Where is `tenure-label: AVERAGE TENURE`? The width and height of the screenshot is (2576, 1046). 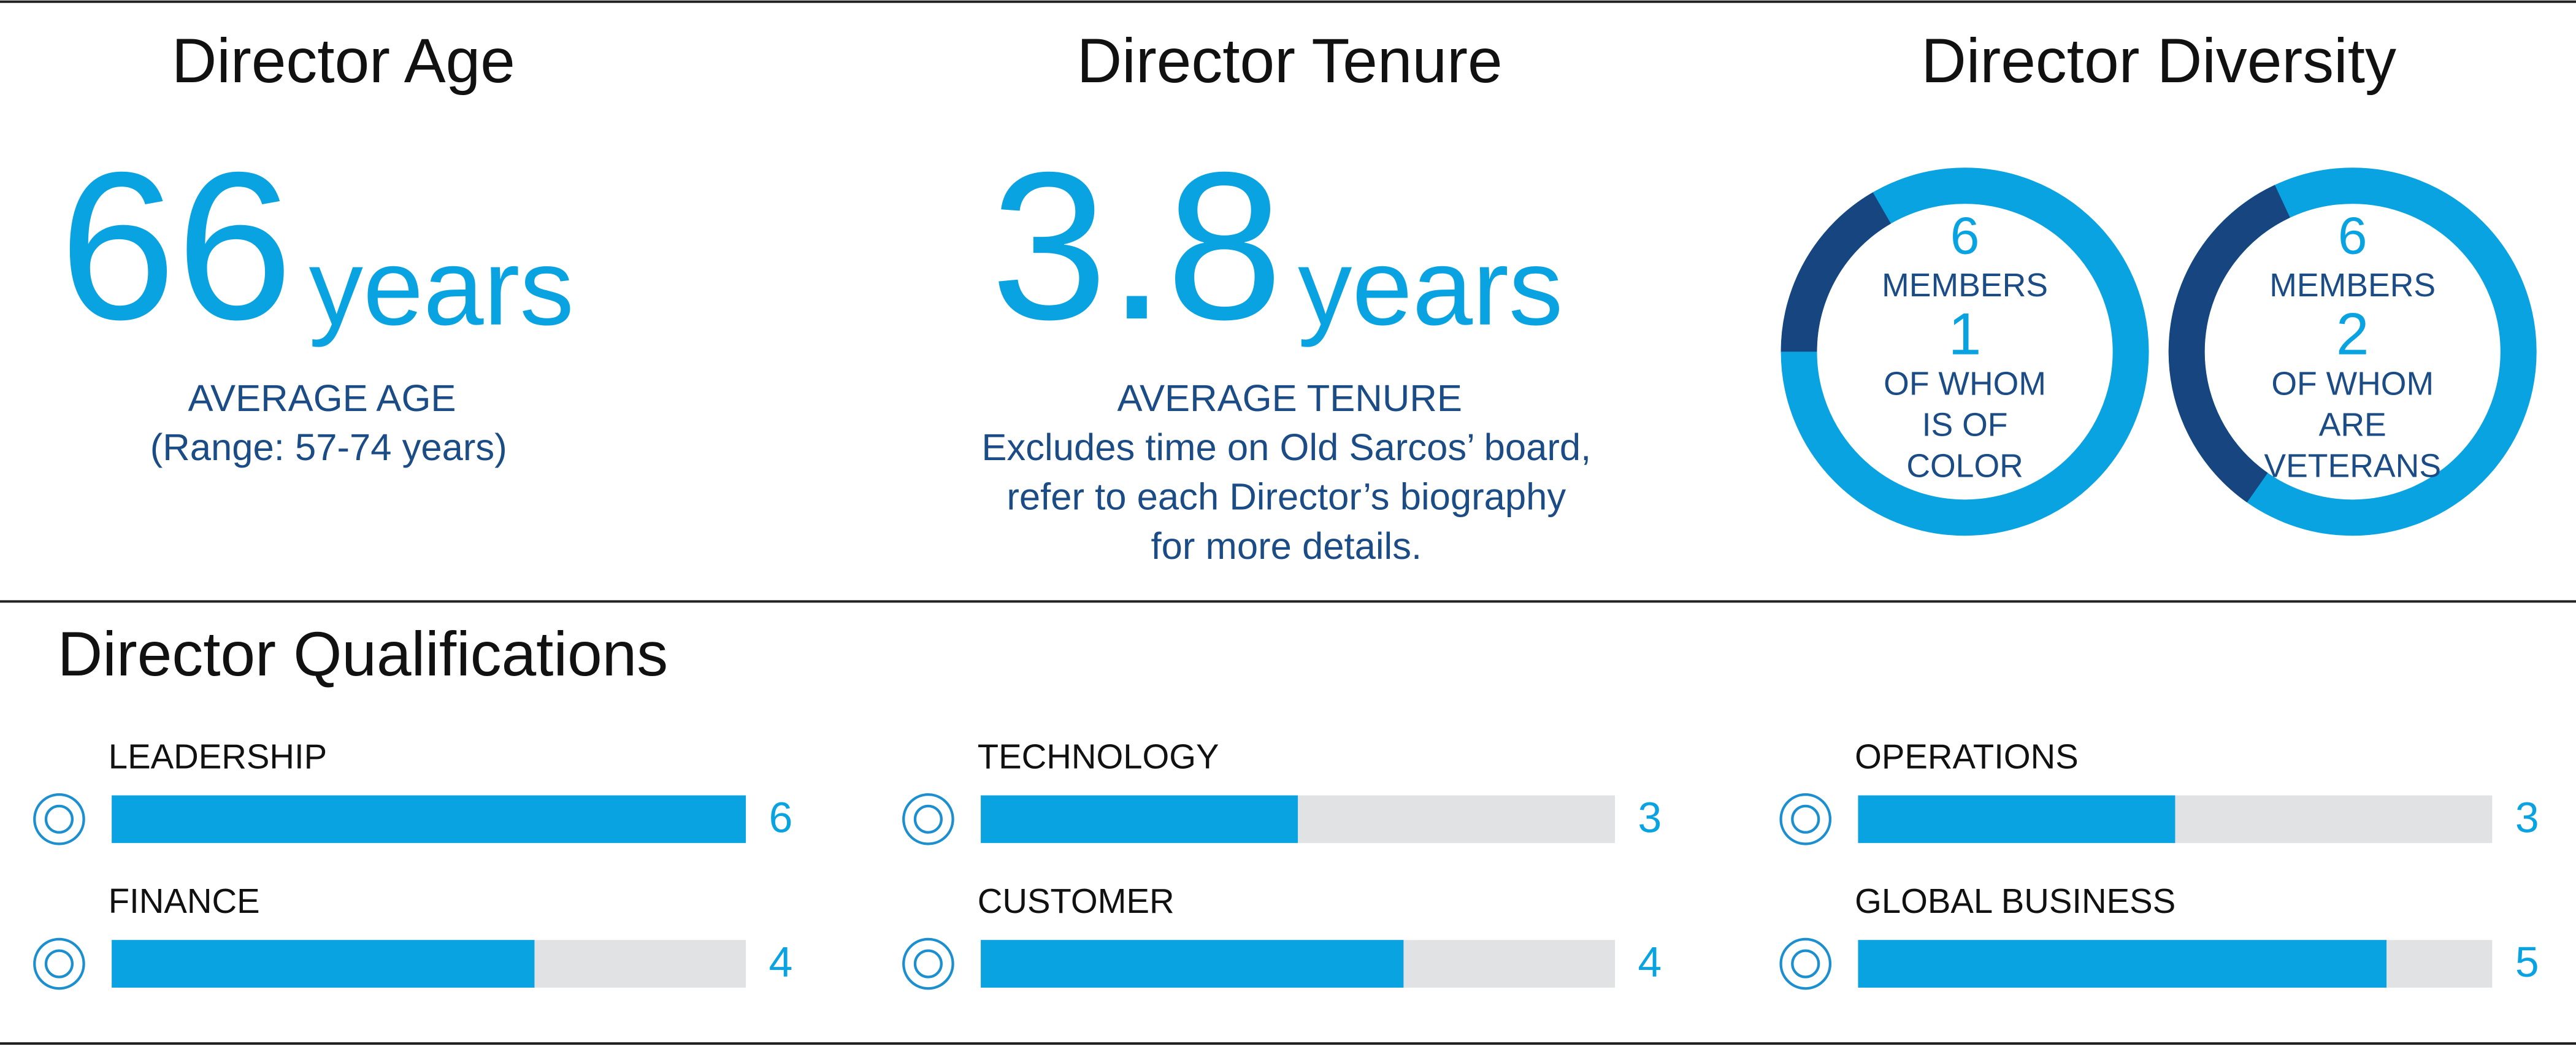 tenure-label: AVERAGE TENURE is located at coordinates (1289, 398).